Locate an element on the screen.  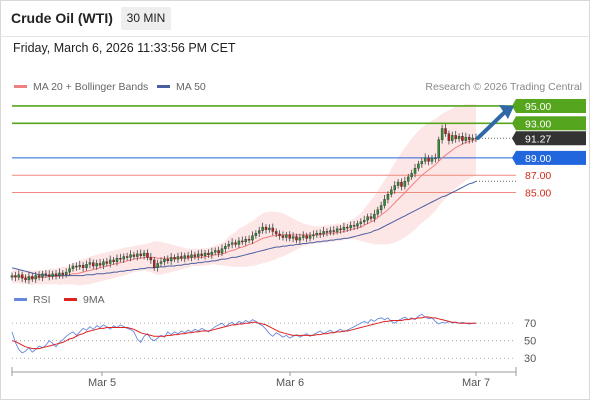
level-label-87.00: 87.00 is located at coordinates (538, 176).